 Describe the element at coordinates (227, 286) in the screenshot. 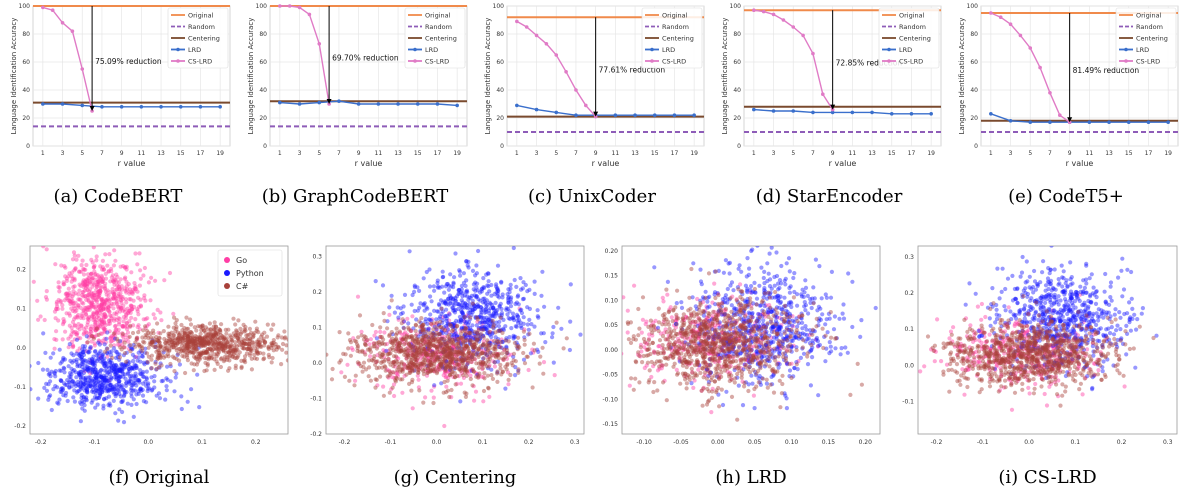

I see `legend-marker-c#` at that location.